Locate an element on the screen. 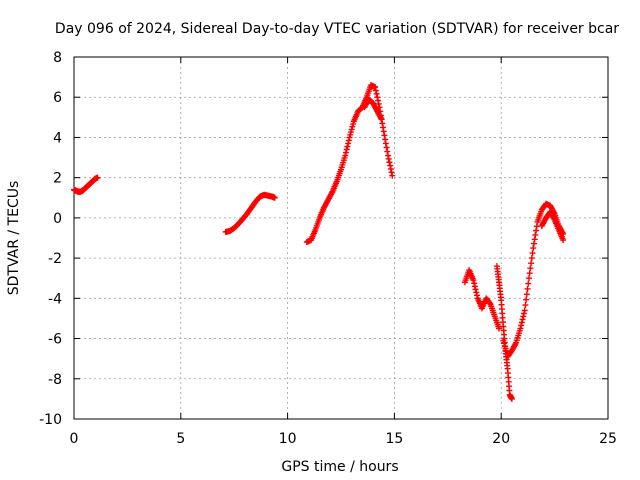 The height and width of the screenshot is (480, 640). y-tick-label: 6 is located at coordinates (57, 98).